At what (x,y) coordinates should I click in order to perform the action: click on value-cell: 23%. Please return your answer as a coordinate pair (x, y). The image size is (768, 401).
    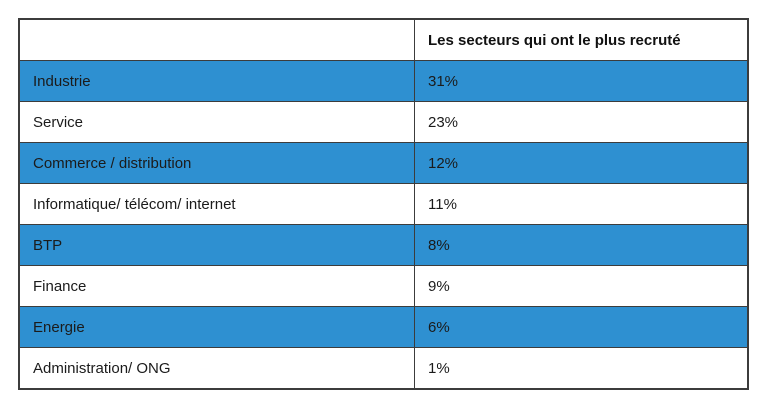
    Looking at the image, I should click on (581, 122).